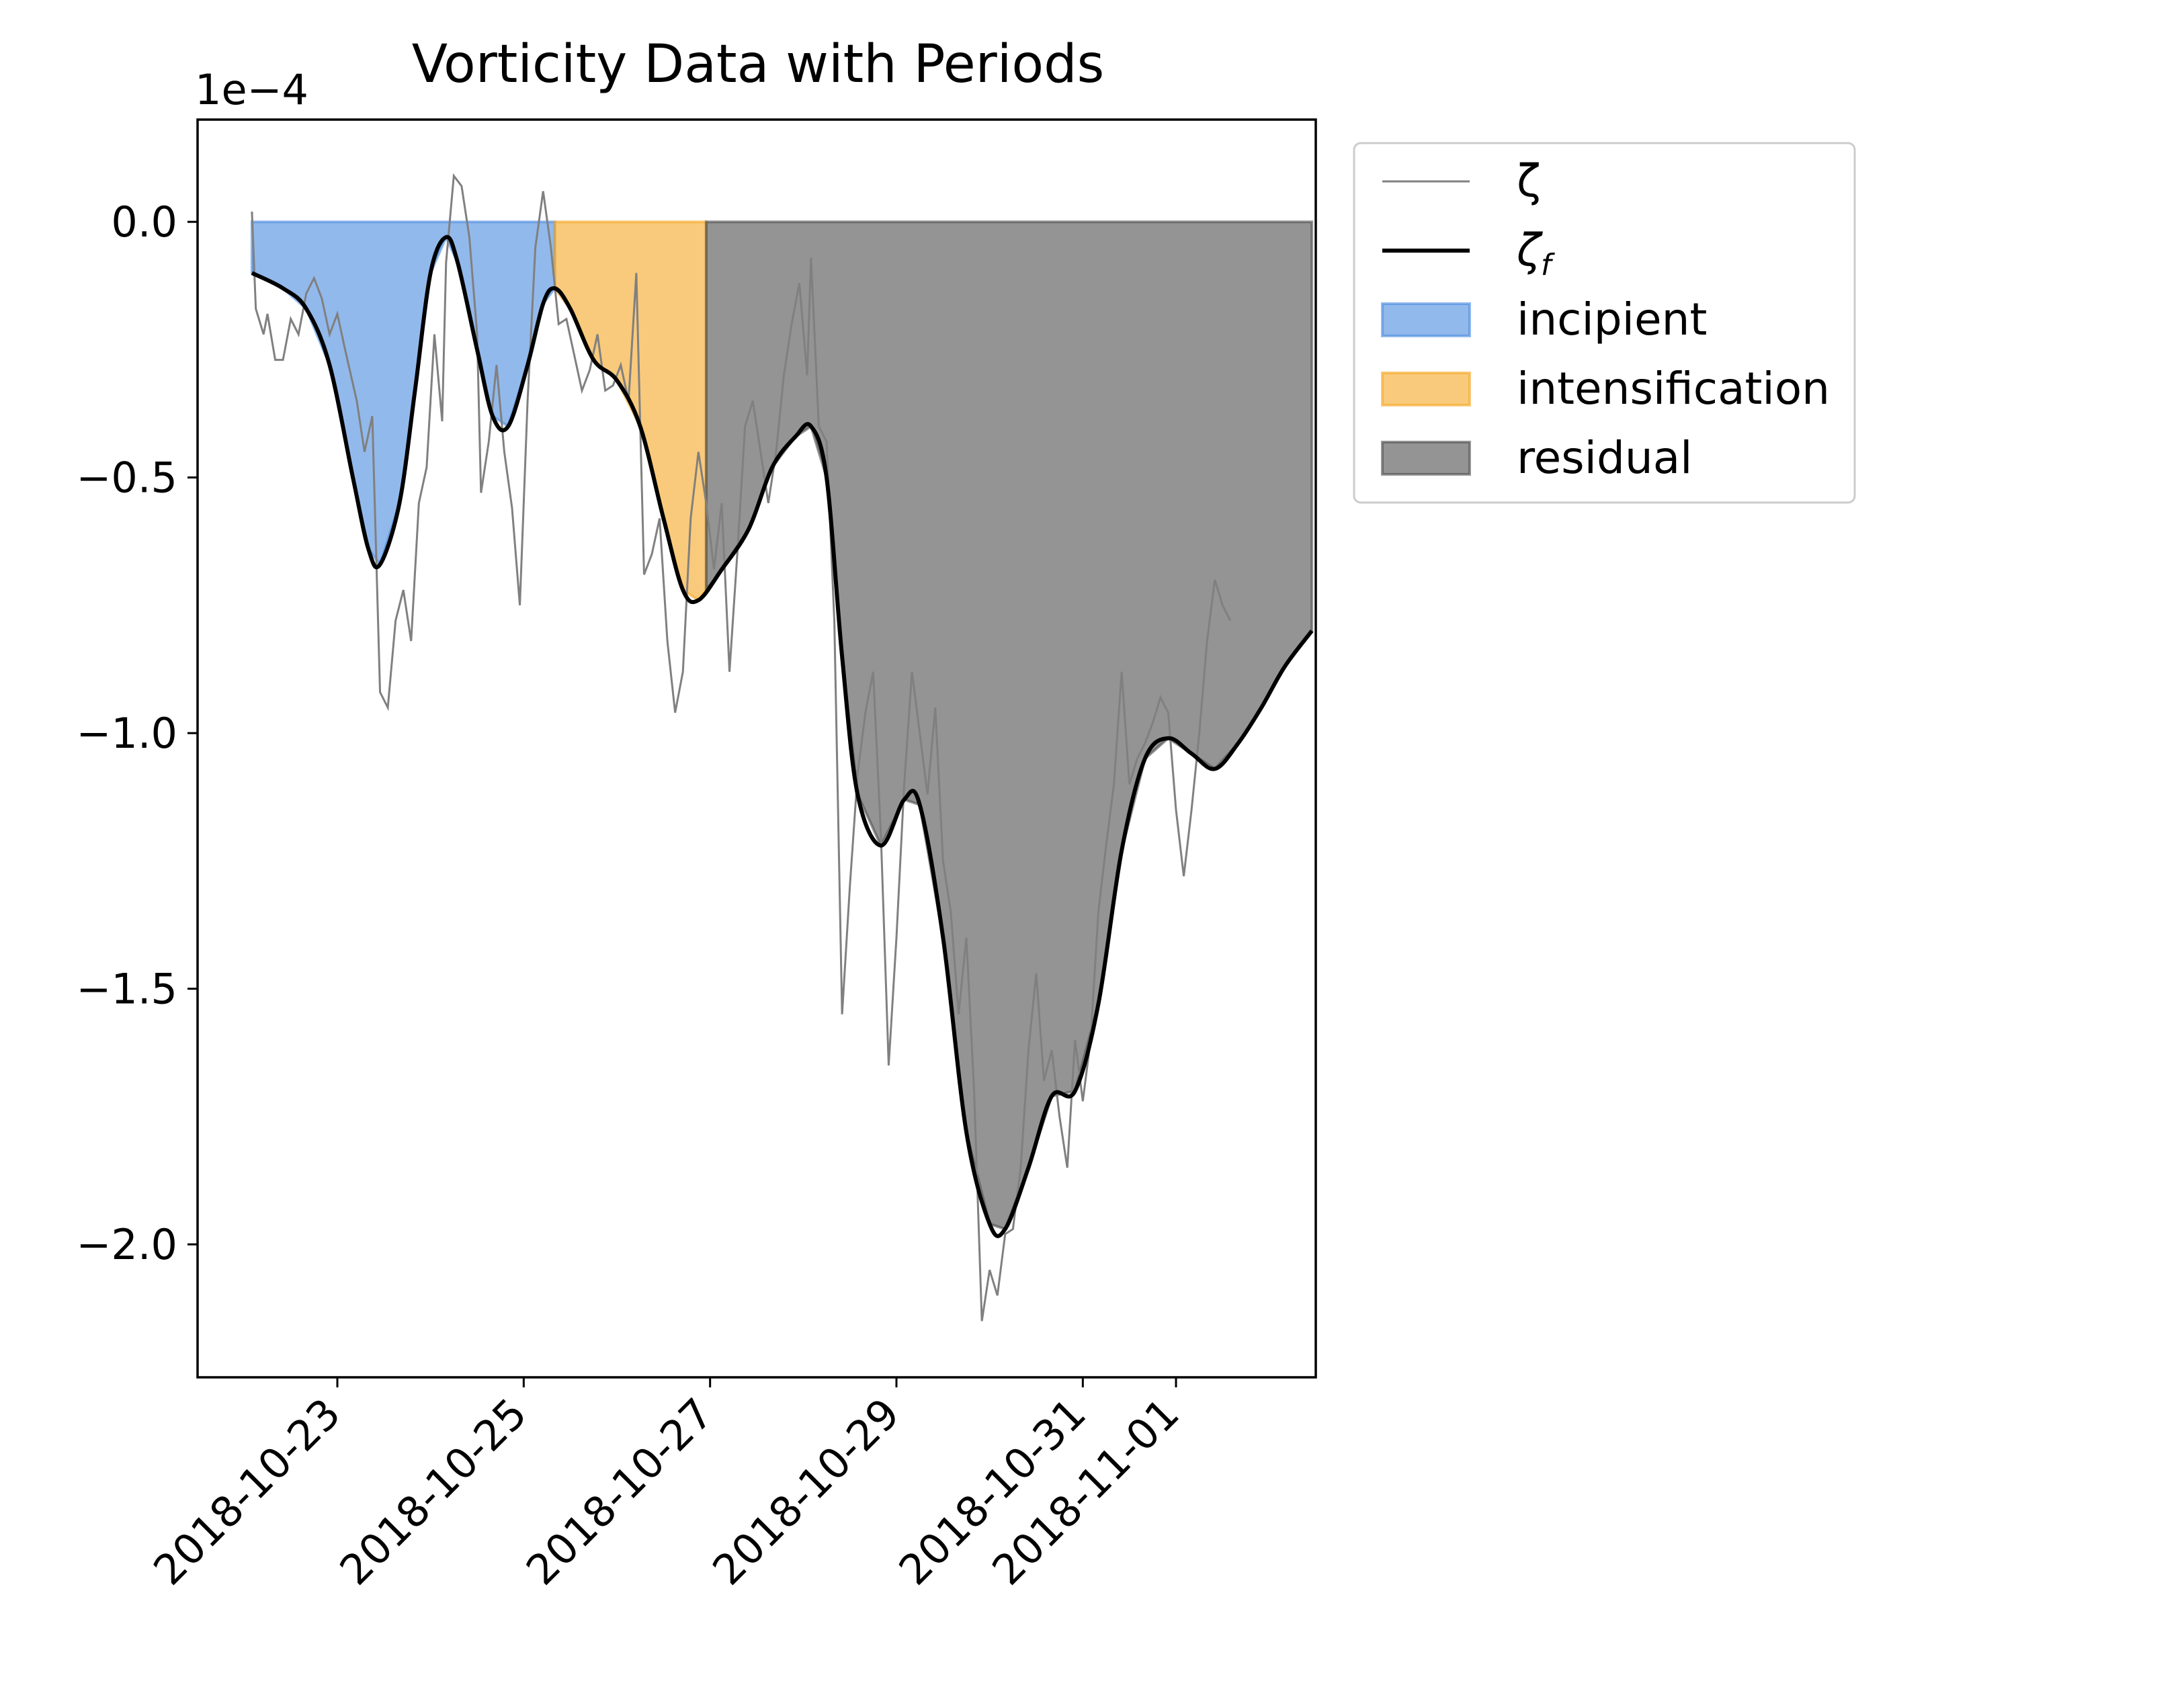 This screenshot has height=1683, width=2184. I want to click on y-tick-label: −2.0, so click(127, 1244).